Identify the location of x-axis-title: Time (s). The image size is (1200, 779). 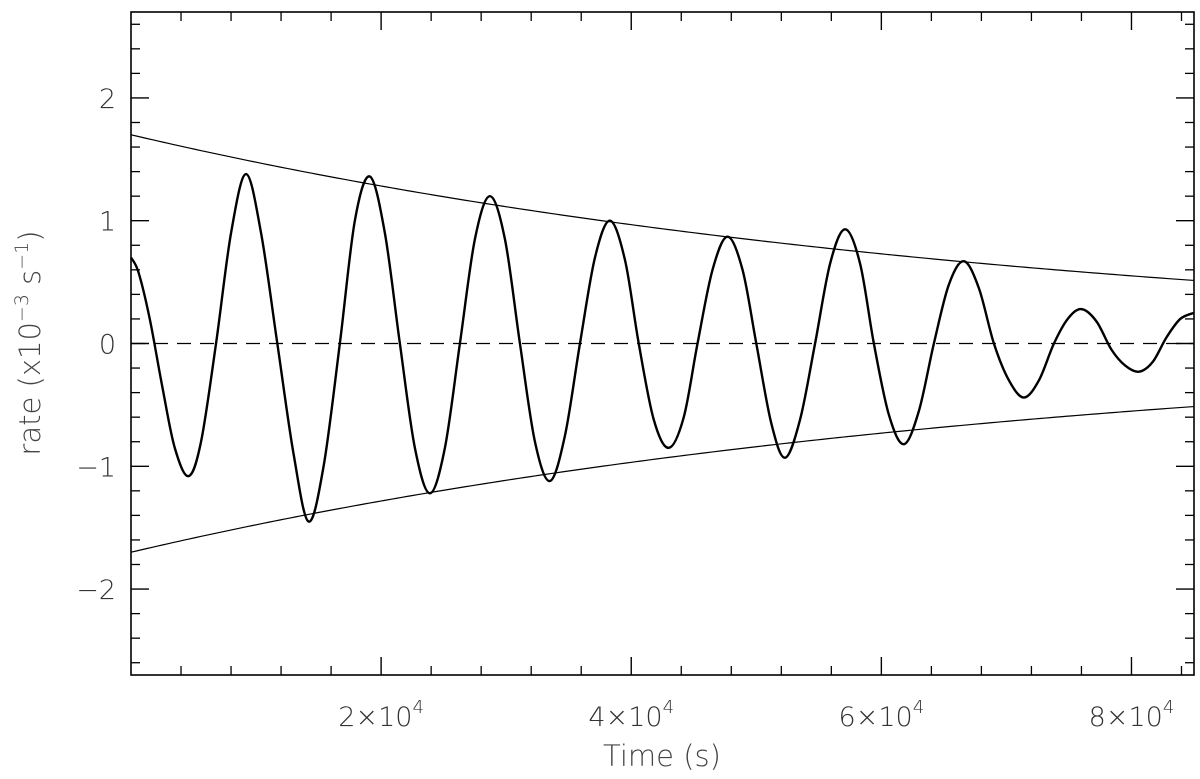
(662, 756).